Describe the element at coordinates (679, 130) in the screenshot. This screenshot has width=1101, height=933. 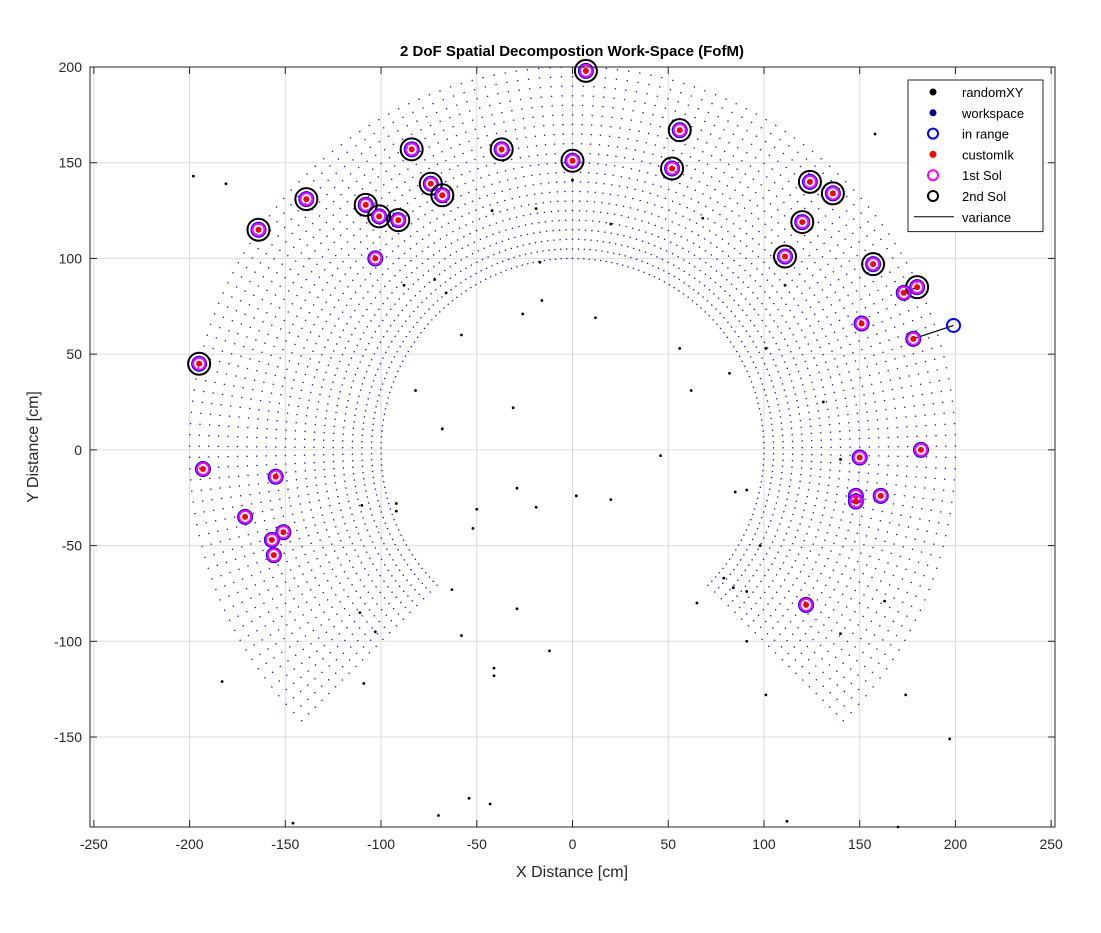
I see `first-sol-marker` at that location.